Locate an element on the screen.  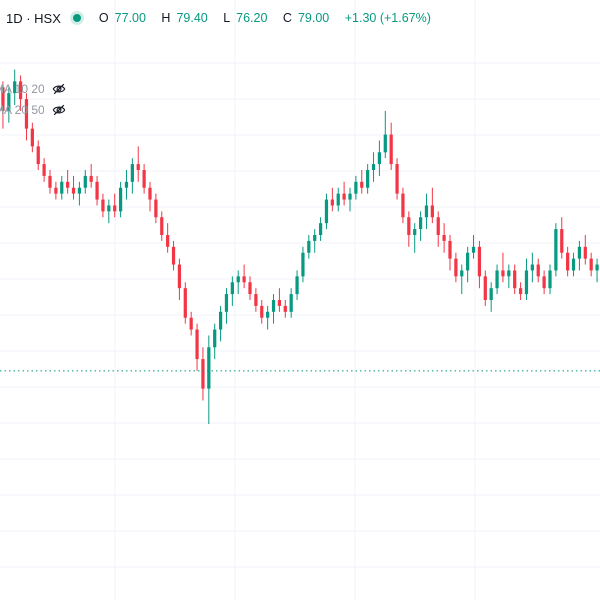
indicator-row-2: MA 20 50 is located at coordinates (33, 110).